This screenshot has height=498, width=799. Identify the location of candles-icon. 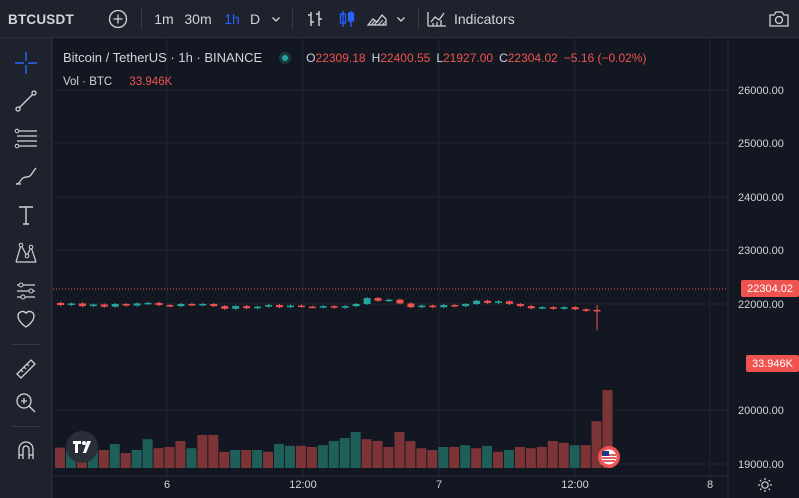
(347, 18).